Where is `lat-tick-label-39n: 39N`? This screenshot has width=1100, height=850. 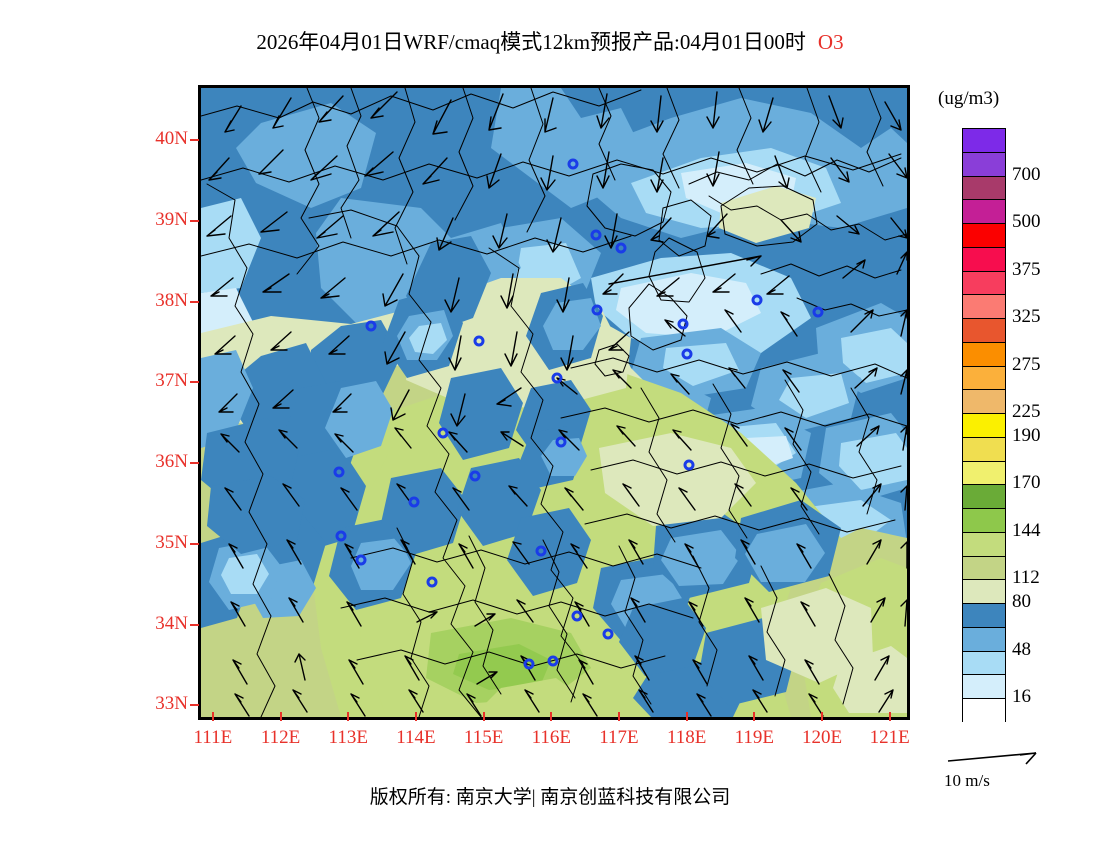
lat-tick-label-39n: 39N is located at coordinates (171, 219).